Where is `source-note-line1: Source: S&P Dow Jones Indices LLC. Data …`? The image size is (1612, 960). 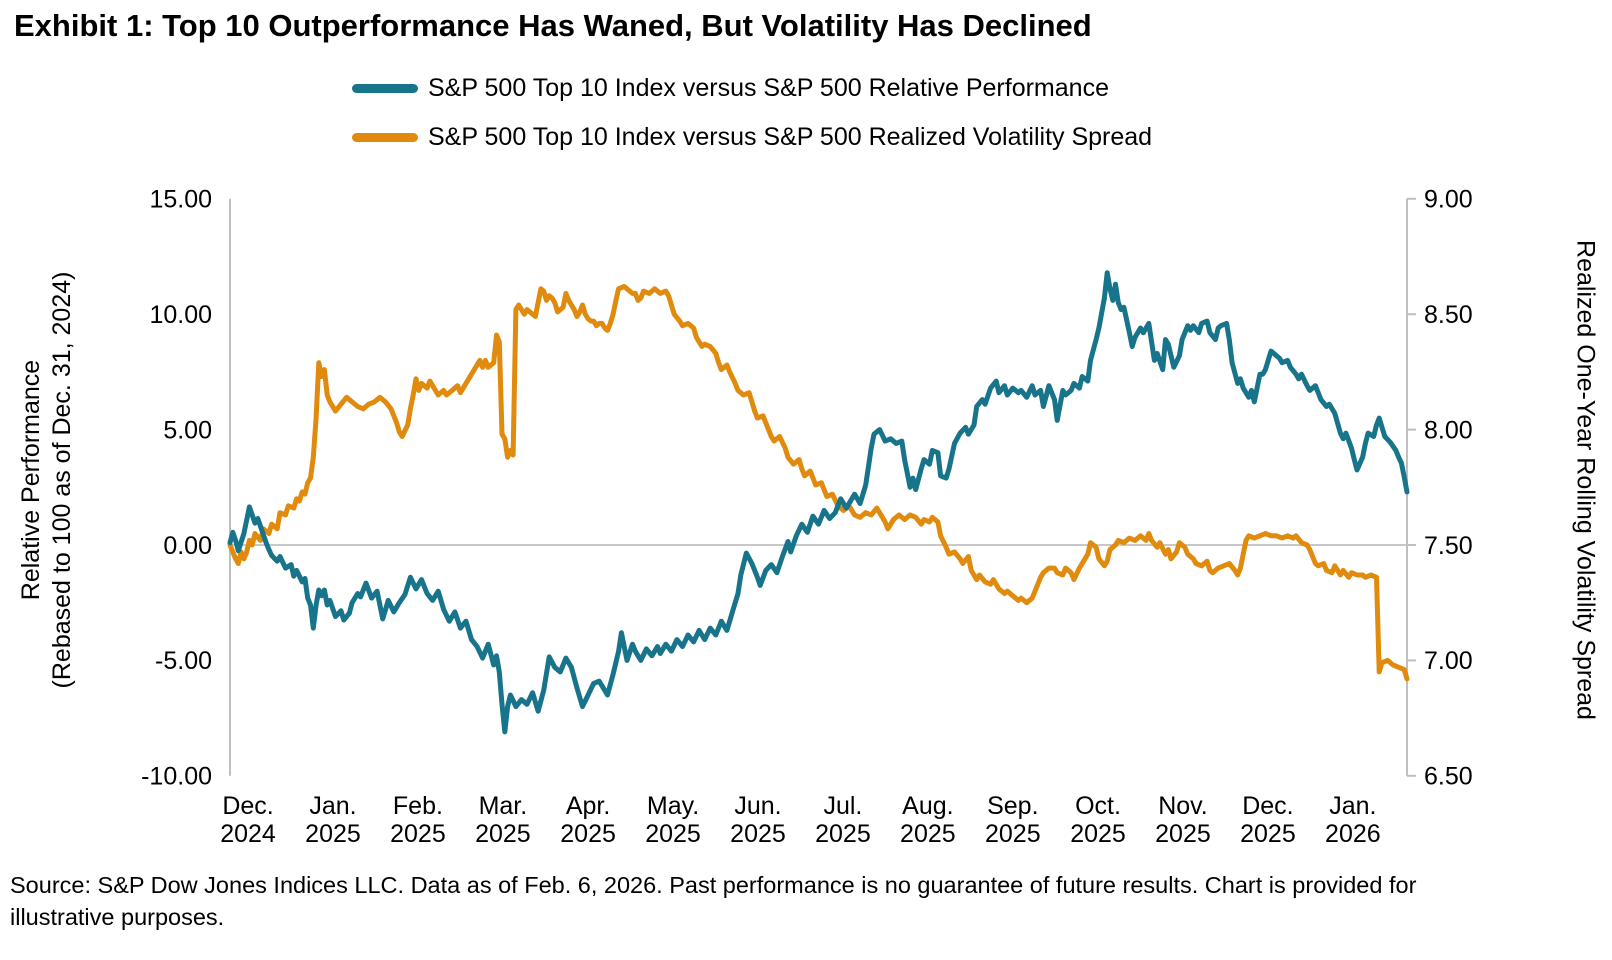 source-note-line1: Source: S&P Dow Jones Indices LLC. Data … is located at coordinates (713, 885).